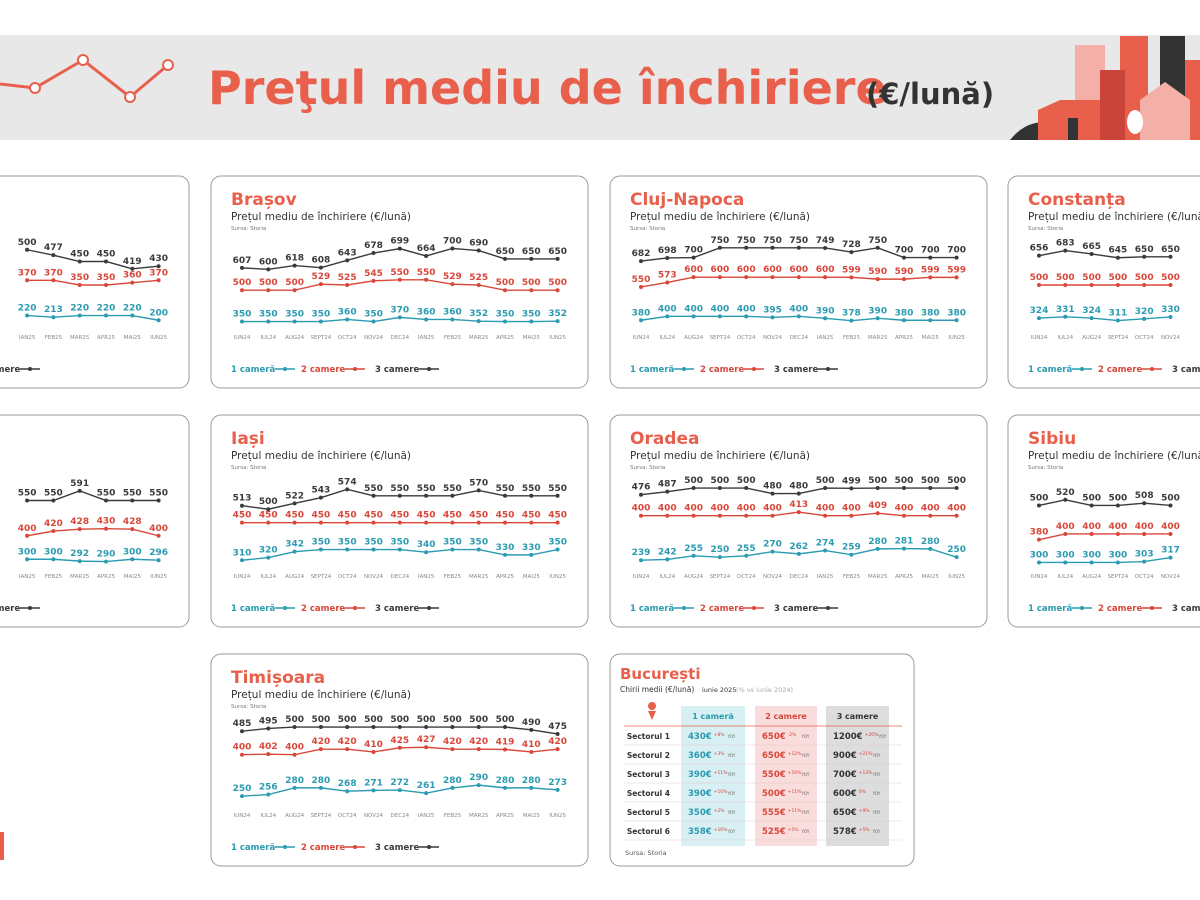 The image size is (1200, 900). I want to click on row-label: Sectorul 5, so click(648, 812).